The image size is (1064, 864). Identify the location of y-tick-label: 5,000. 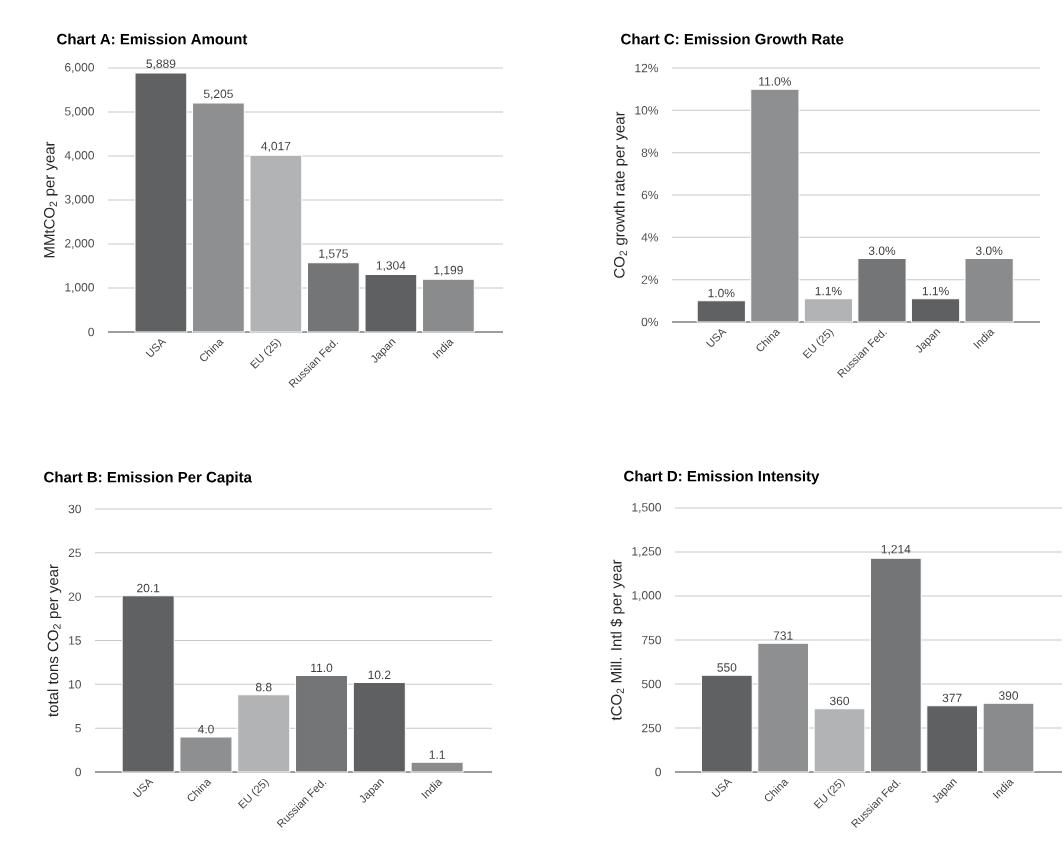
(79, 112).